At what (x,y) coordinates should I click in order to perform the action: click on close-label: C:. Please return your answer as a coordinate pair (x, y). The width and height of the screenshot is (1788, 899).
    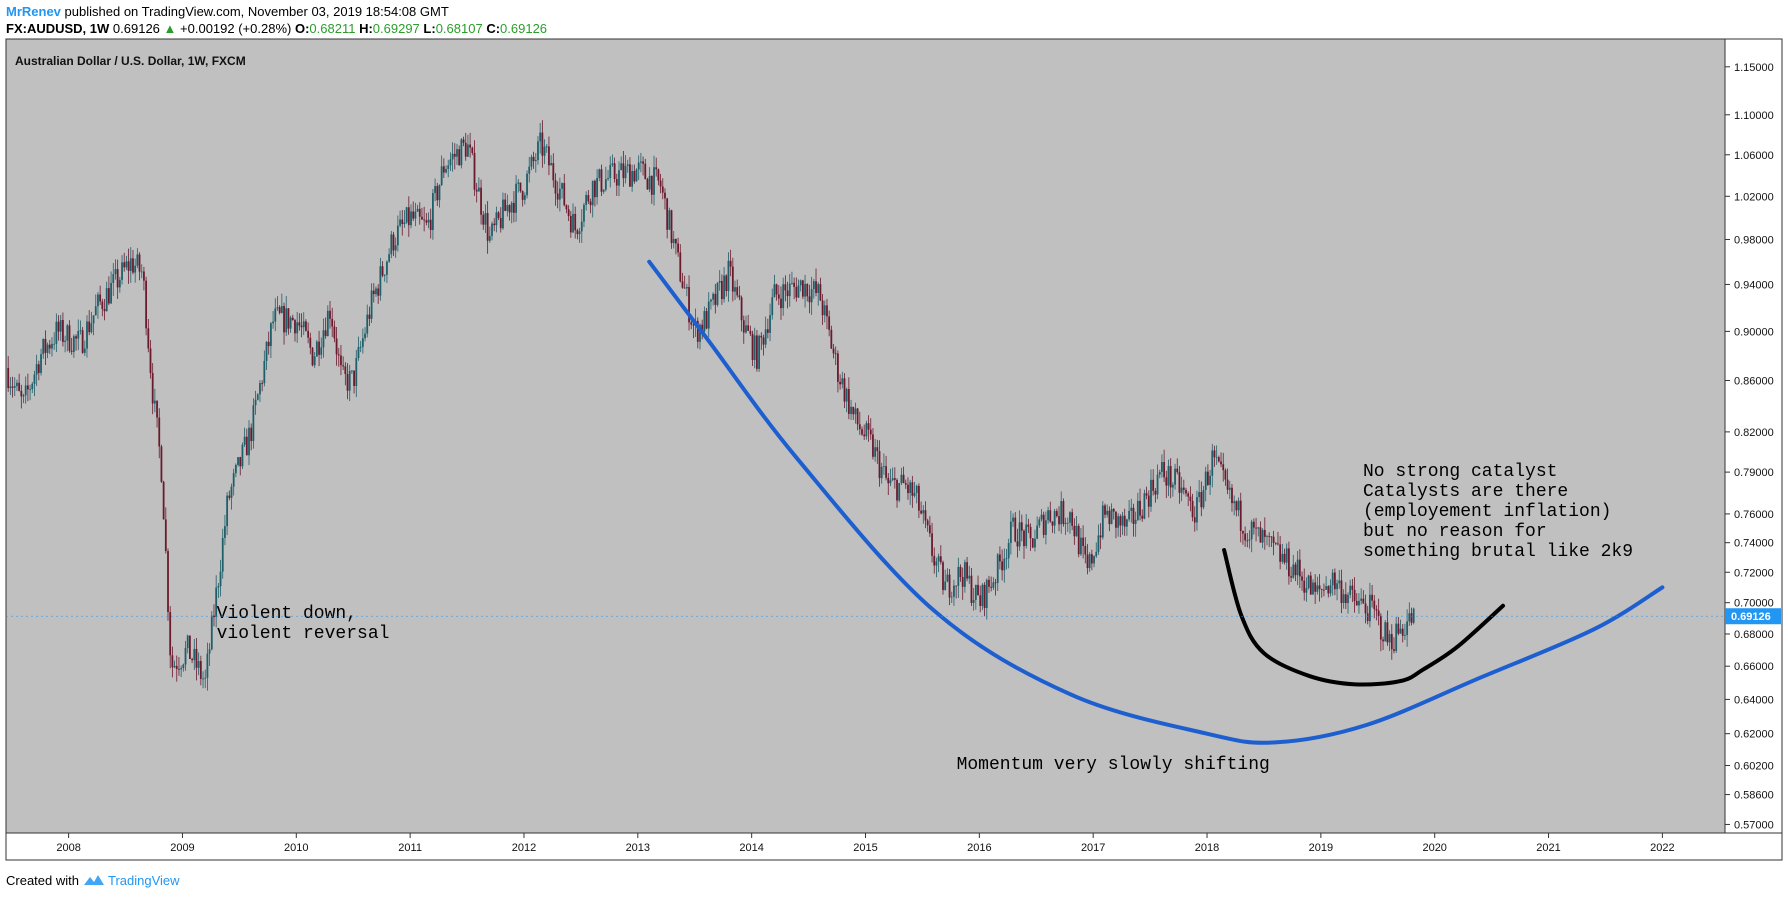
    Looking at the image, I should click on (493, 28).